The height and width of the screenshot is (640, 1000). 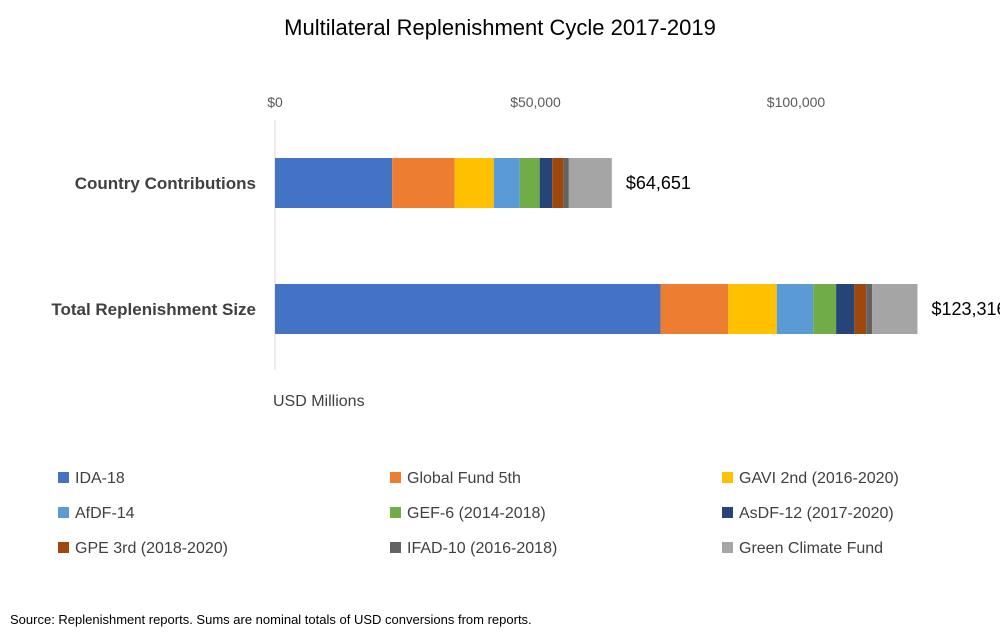 I want to click on x-tick-label: $0, so click(x=275, y=102).